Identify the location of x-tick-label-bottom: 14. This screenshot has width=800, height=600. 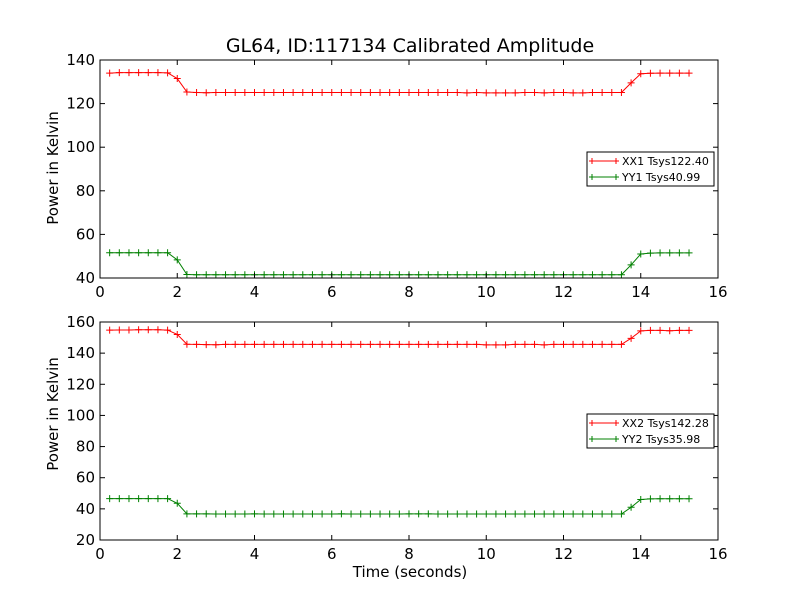
(640, 554).